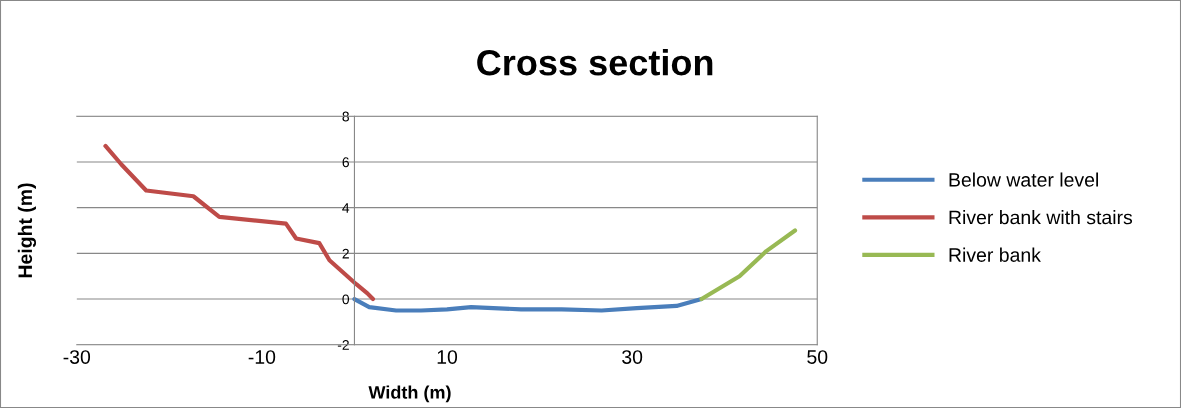  What do you see at coordinates (262, 357) in the screenshot?
I see `x-tick-label: -10` at bounding box center [262, 357].